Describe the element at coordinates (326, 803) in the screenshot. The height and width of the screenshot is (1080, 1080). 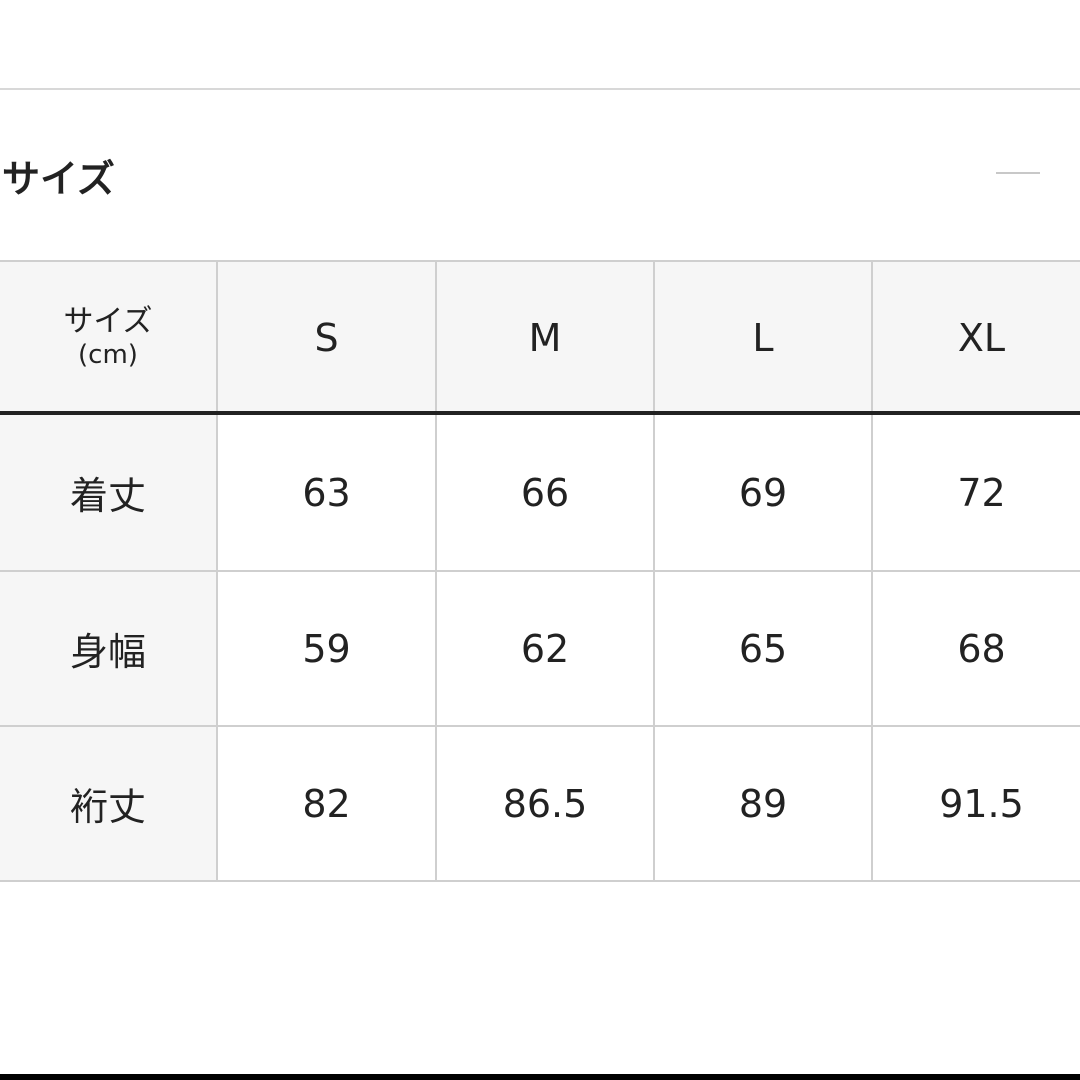
I see `table-cell: 82` at that location.